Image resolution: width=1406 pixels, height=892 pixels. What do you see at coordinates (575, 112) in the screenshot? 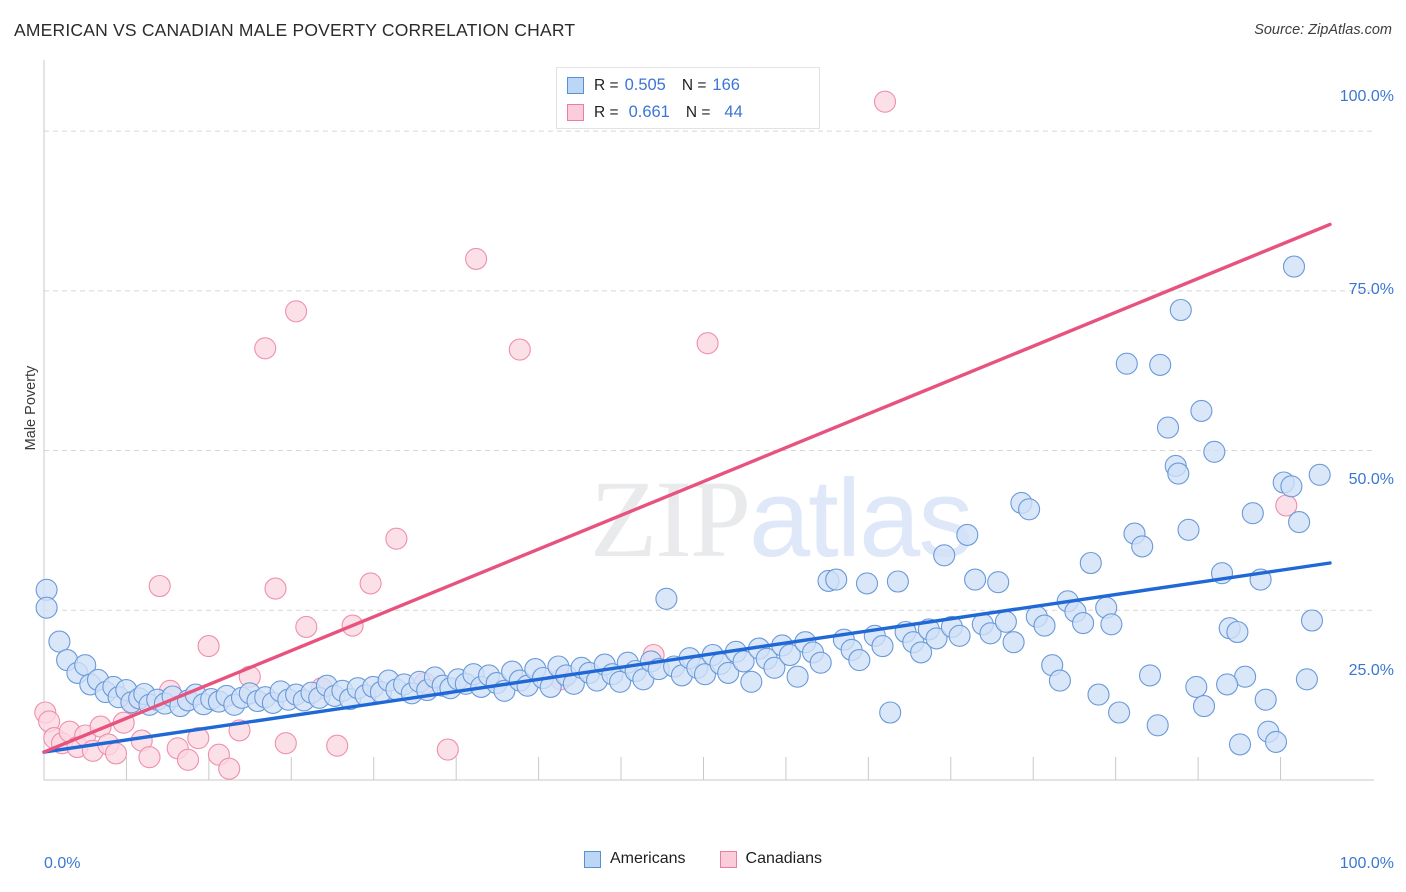
I see `canadians-swatch-icon` at bounding box center [575, 112].